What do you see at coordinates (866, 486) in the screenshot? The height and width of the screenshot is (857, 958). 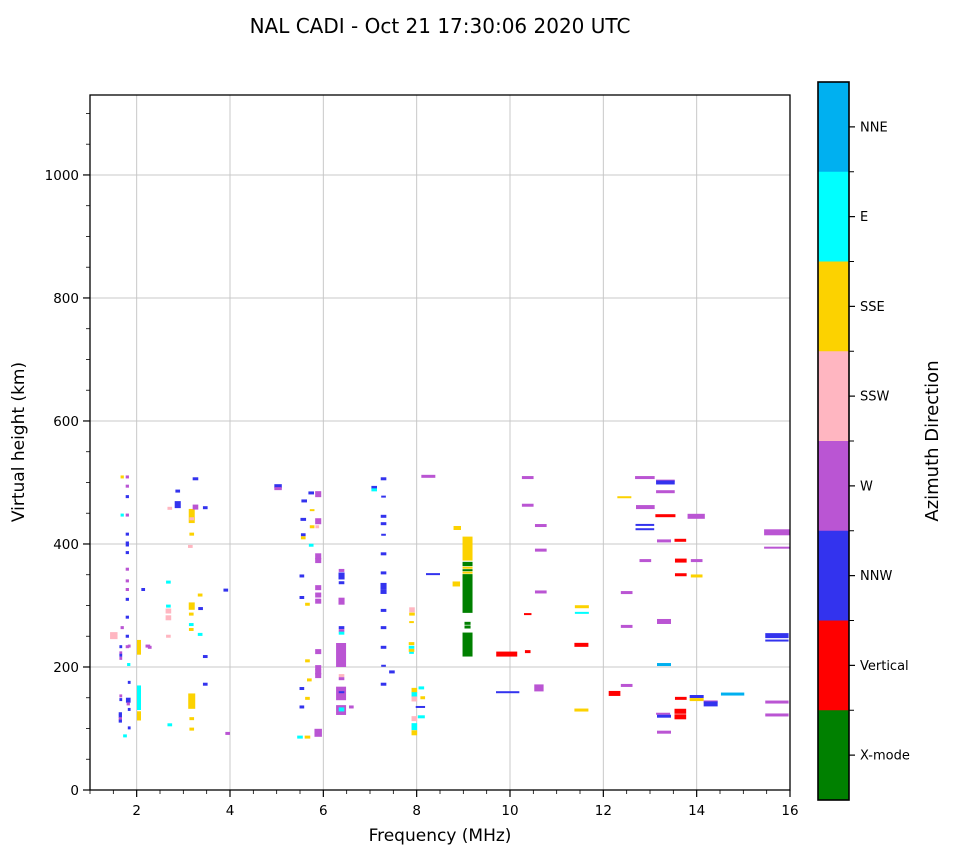 I see `colorbar-label: W` at bounding box center [866, 486].